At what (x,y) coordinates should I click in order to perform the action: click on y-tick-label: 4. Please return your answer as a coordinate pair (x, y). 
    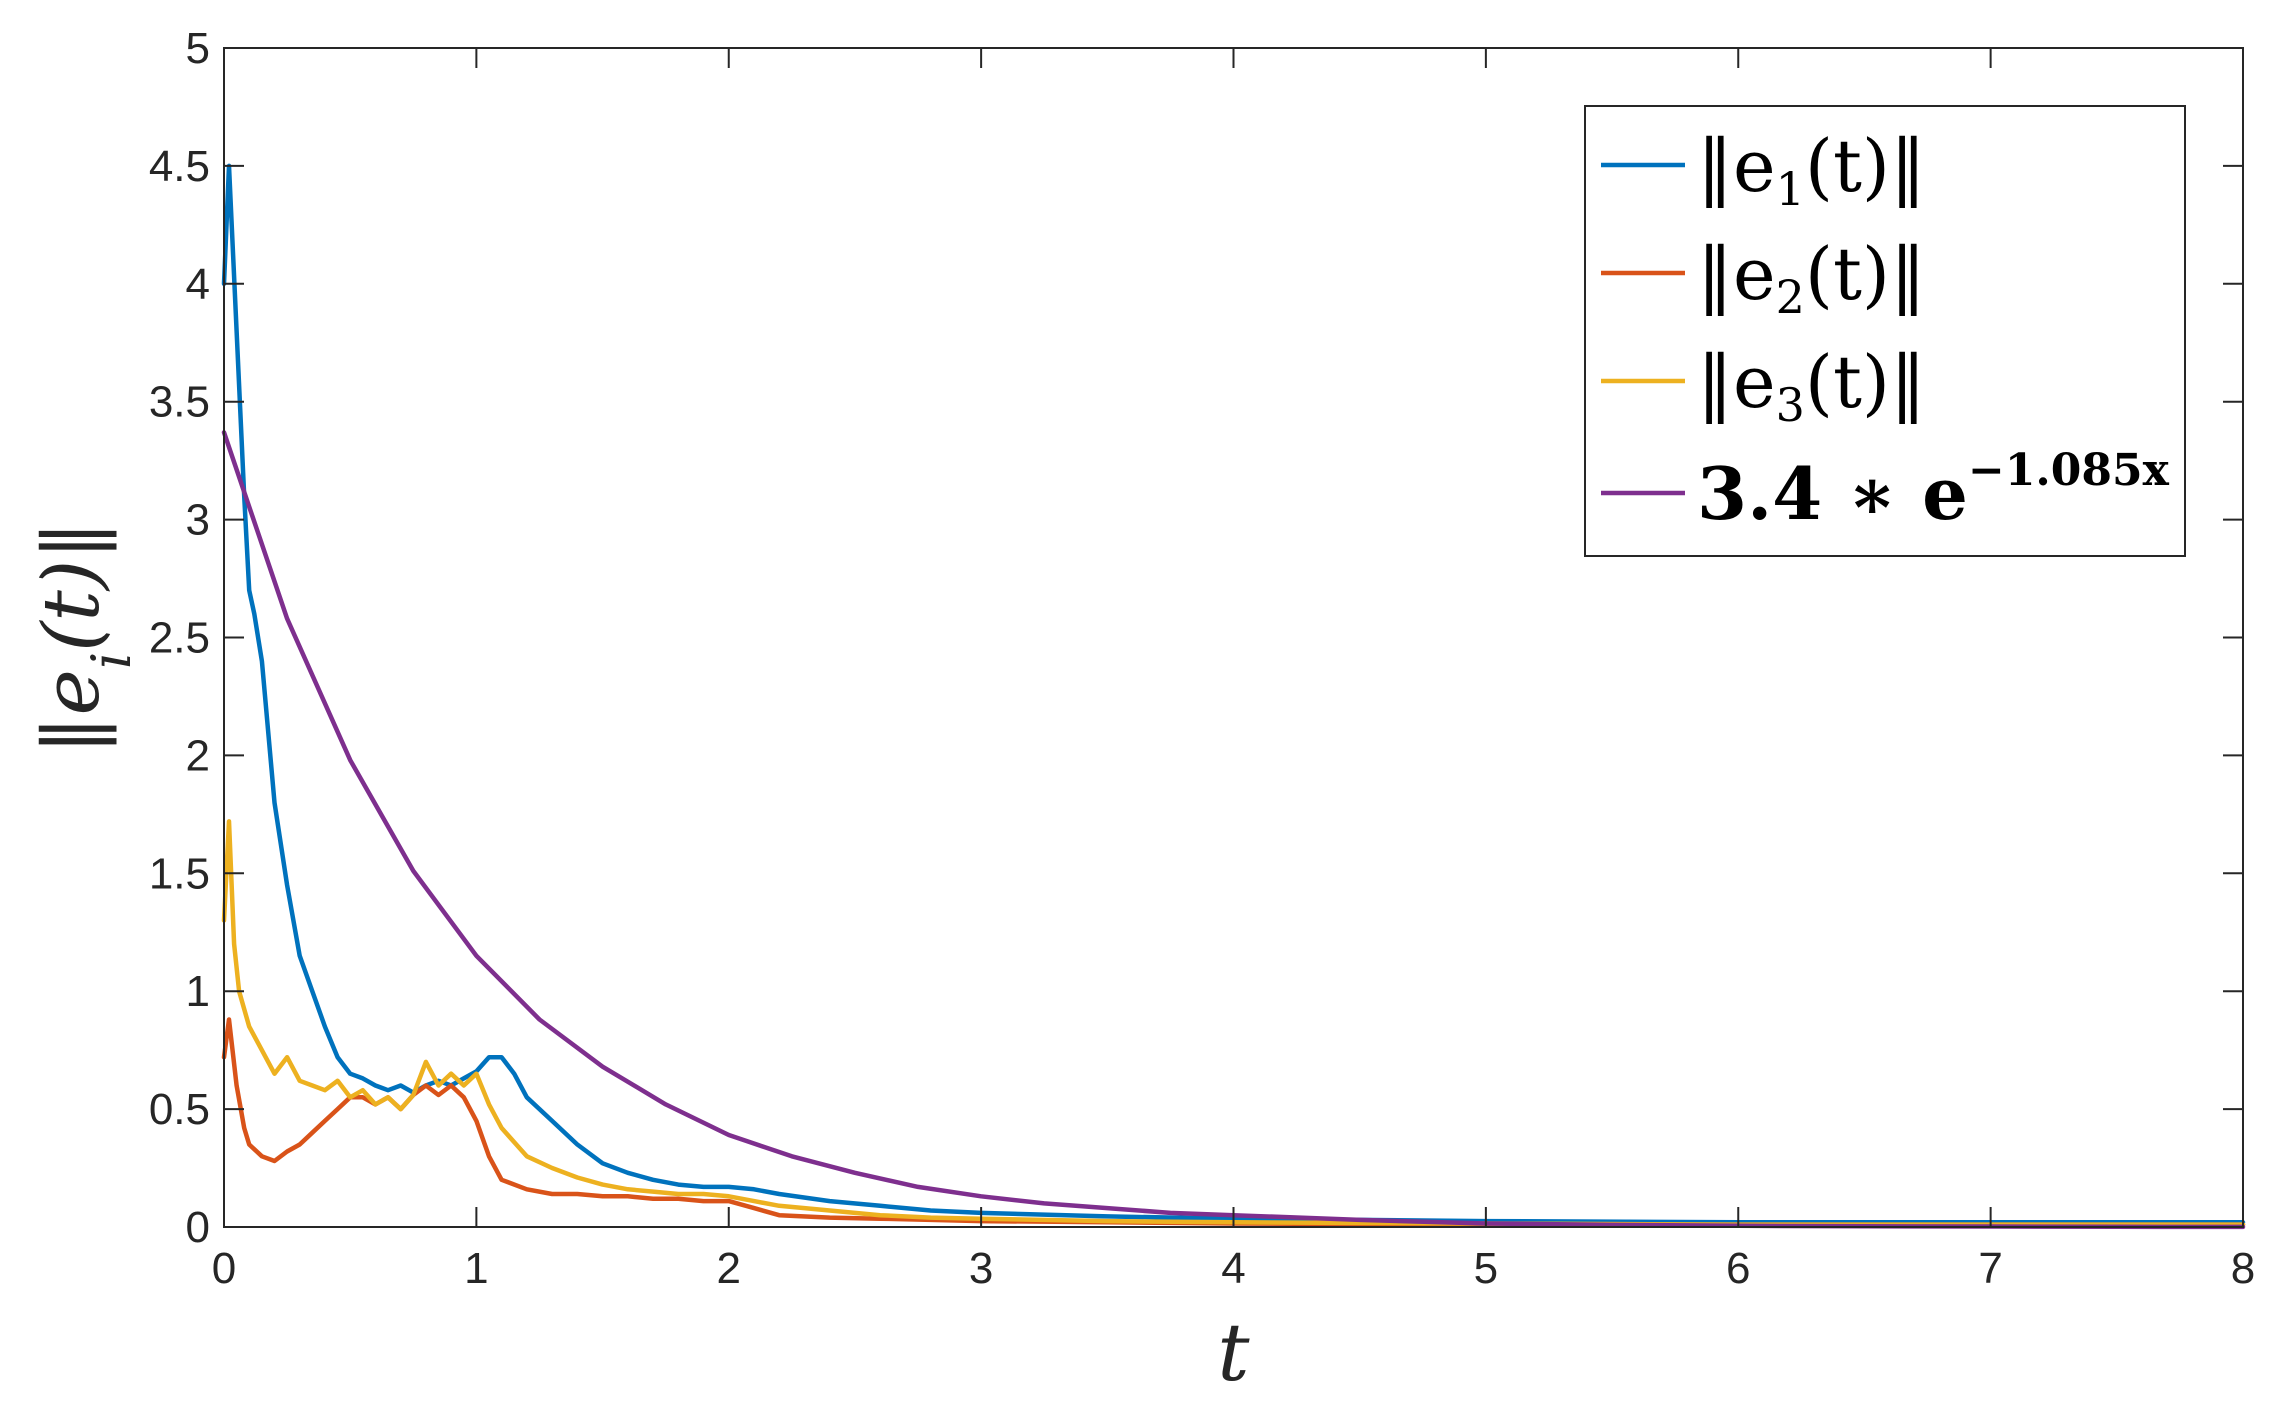
    Looking at the image, I should click on (198, 284).